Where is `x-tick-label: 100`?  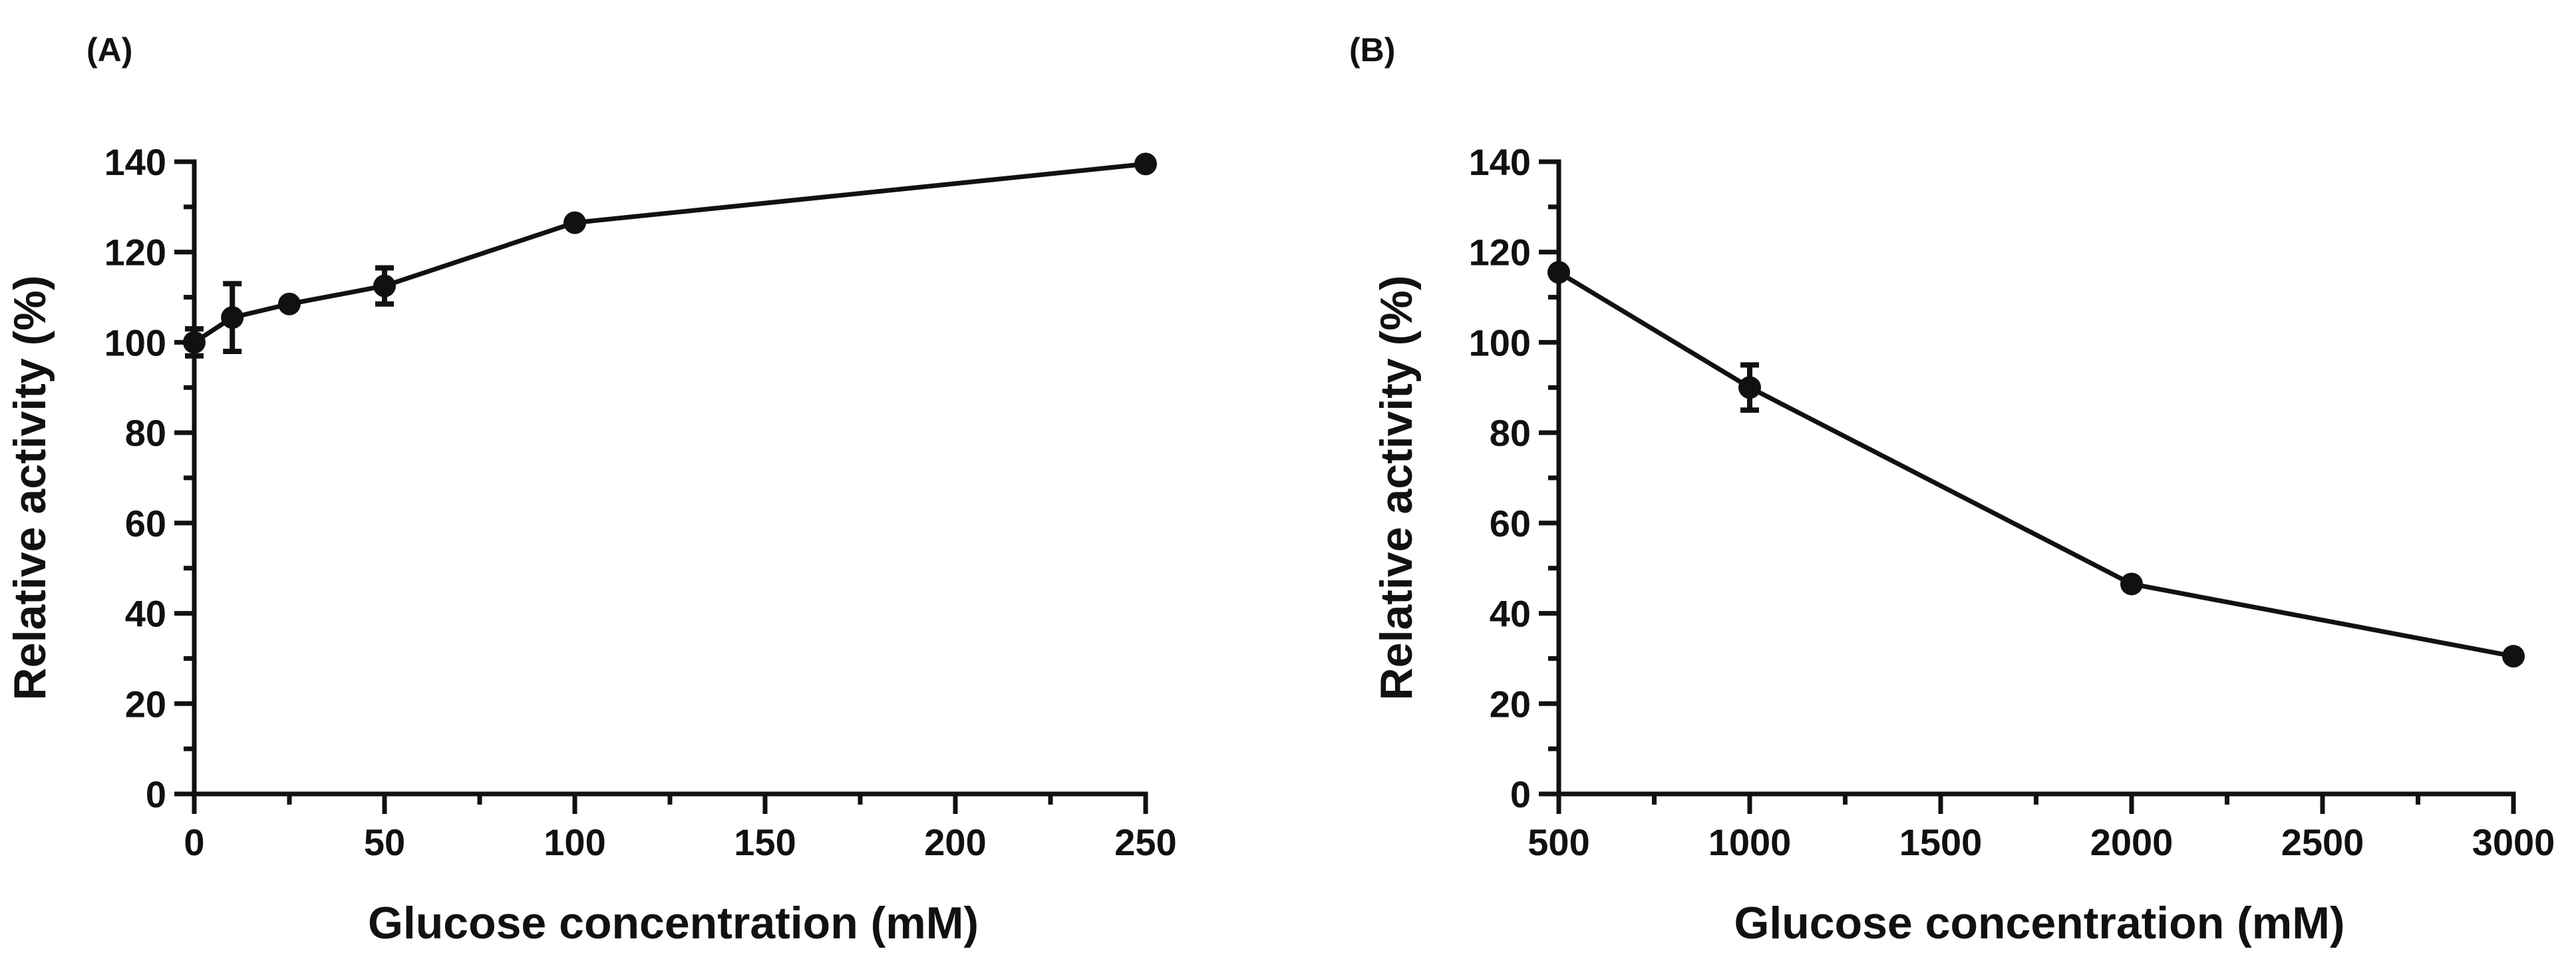 x-tick-label: 100 is located at coordinates (574, 842).